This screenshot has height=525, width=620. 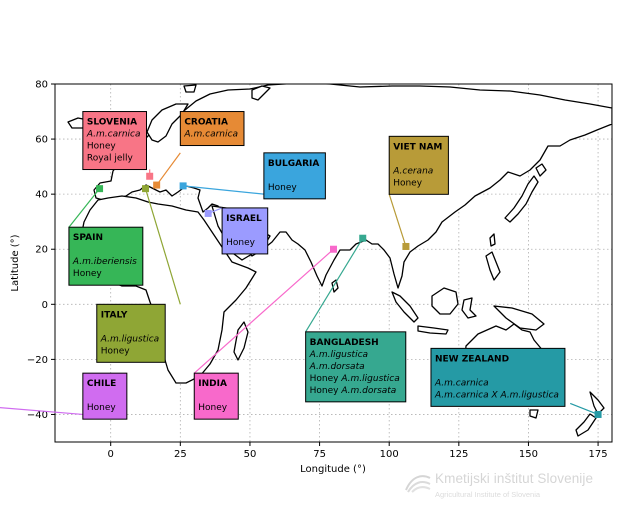 What do you see at coordinates (598, 454) in the screenshot?
I see `x-tick-label: 175` at bounding box center [598, 454].